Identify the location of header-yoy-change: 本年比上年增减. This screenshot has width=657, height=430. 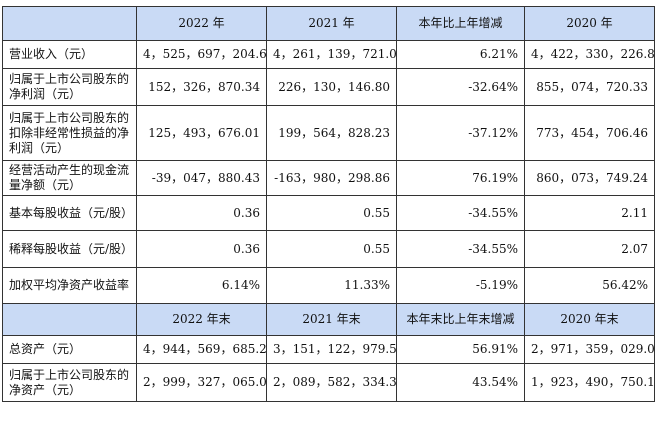
(460, 23).